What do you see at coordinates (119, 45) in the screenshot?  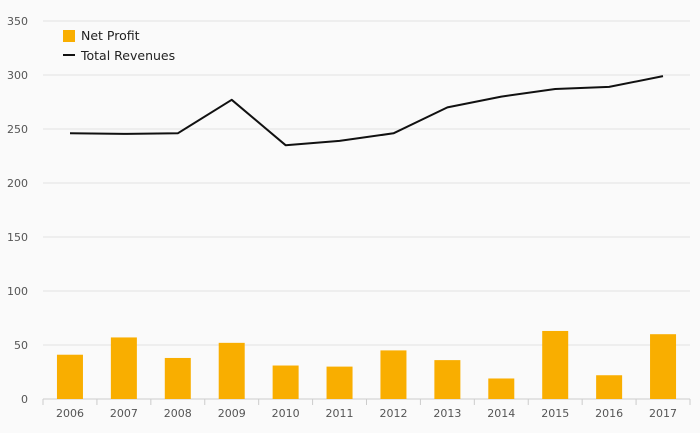 I see `legend: Net Profit Total Revenues` at bounding box center [119, 45].